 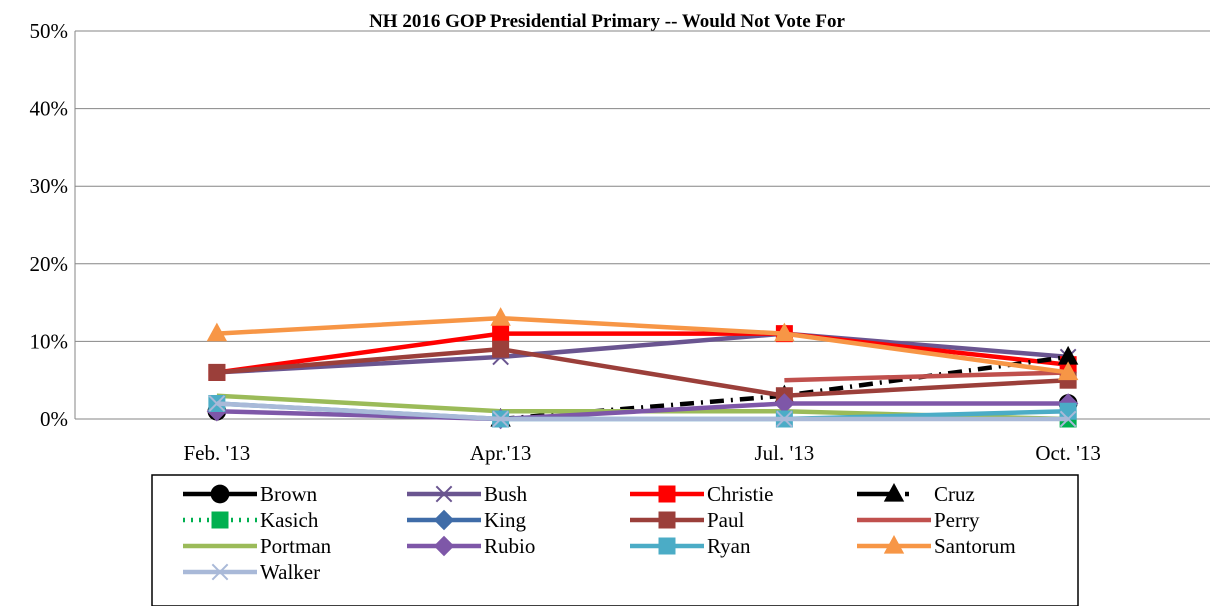 What do you see at coordinates (954, 494) in the screenshot?
I see `legend-label: Cruz` at bounding box center [954, 494].